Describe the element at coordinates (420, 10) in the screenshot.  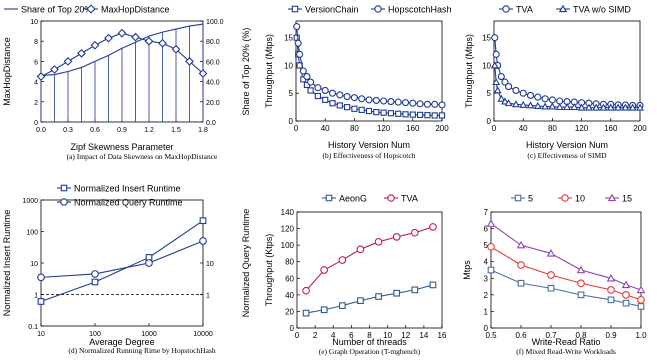
I see `legend-label: HopscotchHash` at that location.